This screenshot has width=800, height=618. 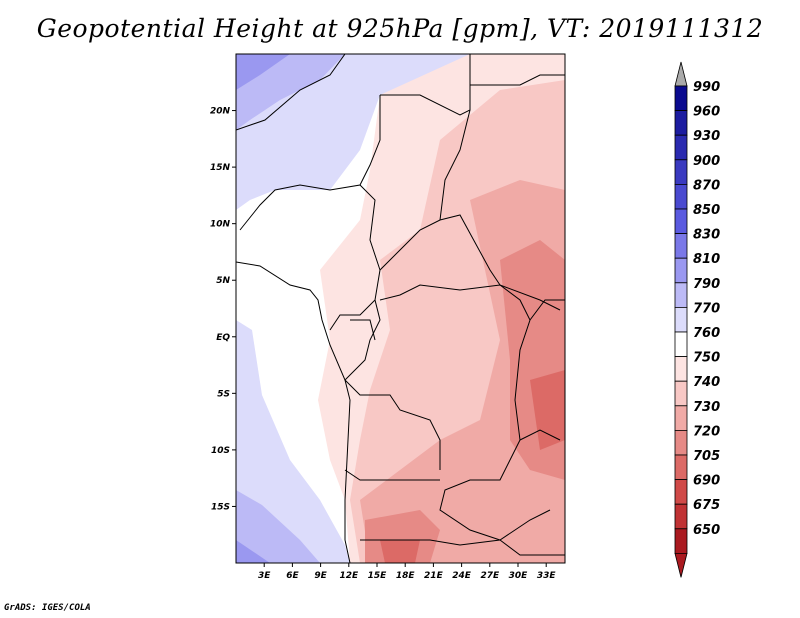 I want to click on lat-tick-label: 5S, so click(x=223, y=394).